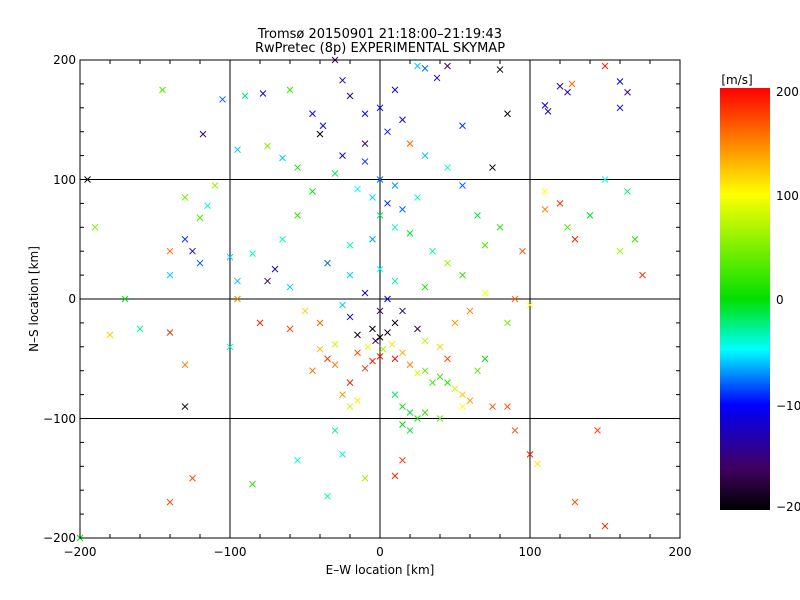 The image size is (800, 600). Describe the element at coordinates (787, 92) in the screenshot. I see `colorbar-tick-label: 200` at that location.